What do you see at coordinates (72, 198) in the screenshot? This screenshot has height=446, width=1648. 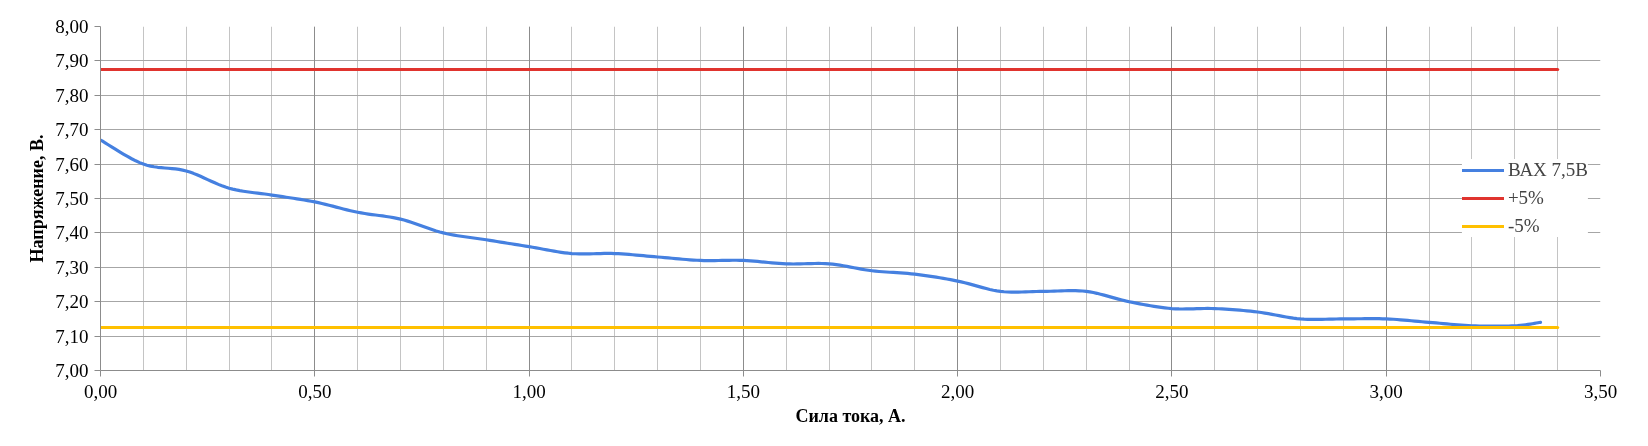 I see `y-tick-label: 7,50` at bounding box center [72, 198].